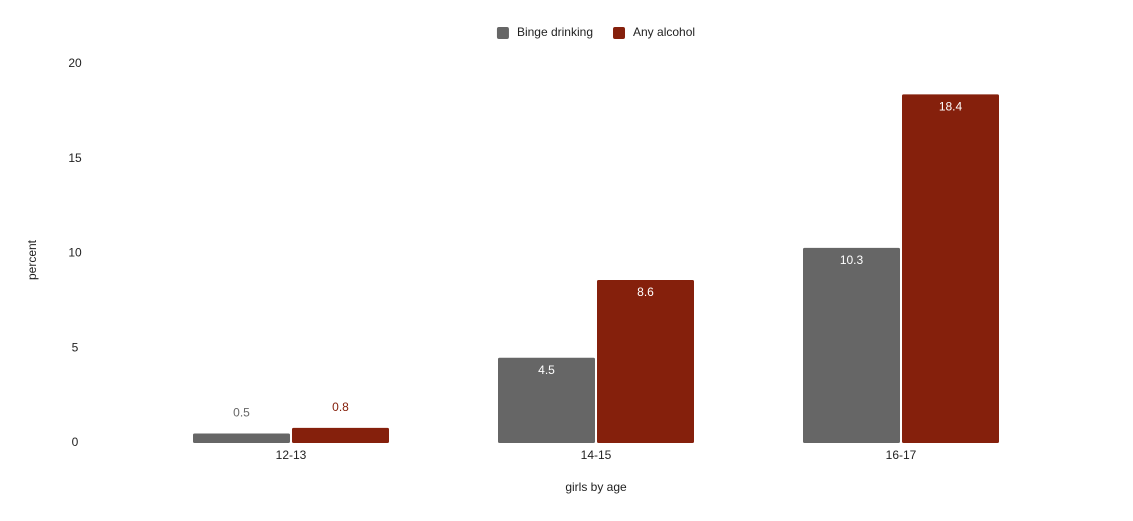 The height and width of the screenshot is (521, 1133). What do you see at coordinates (852, 260) in the screenshot?
I see `data-label: 10.3` at bounding box center [852, 260].